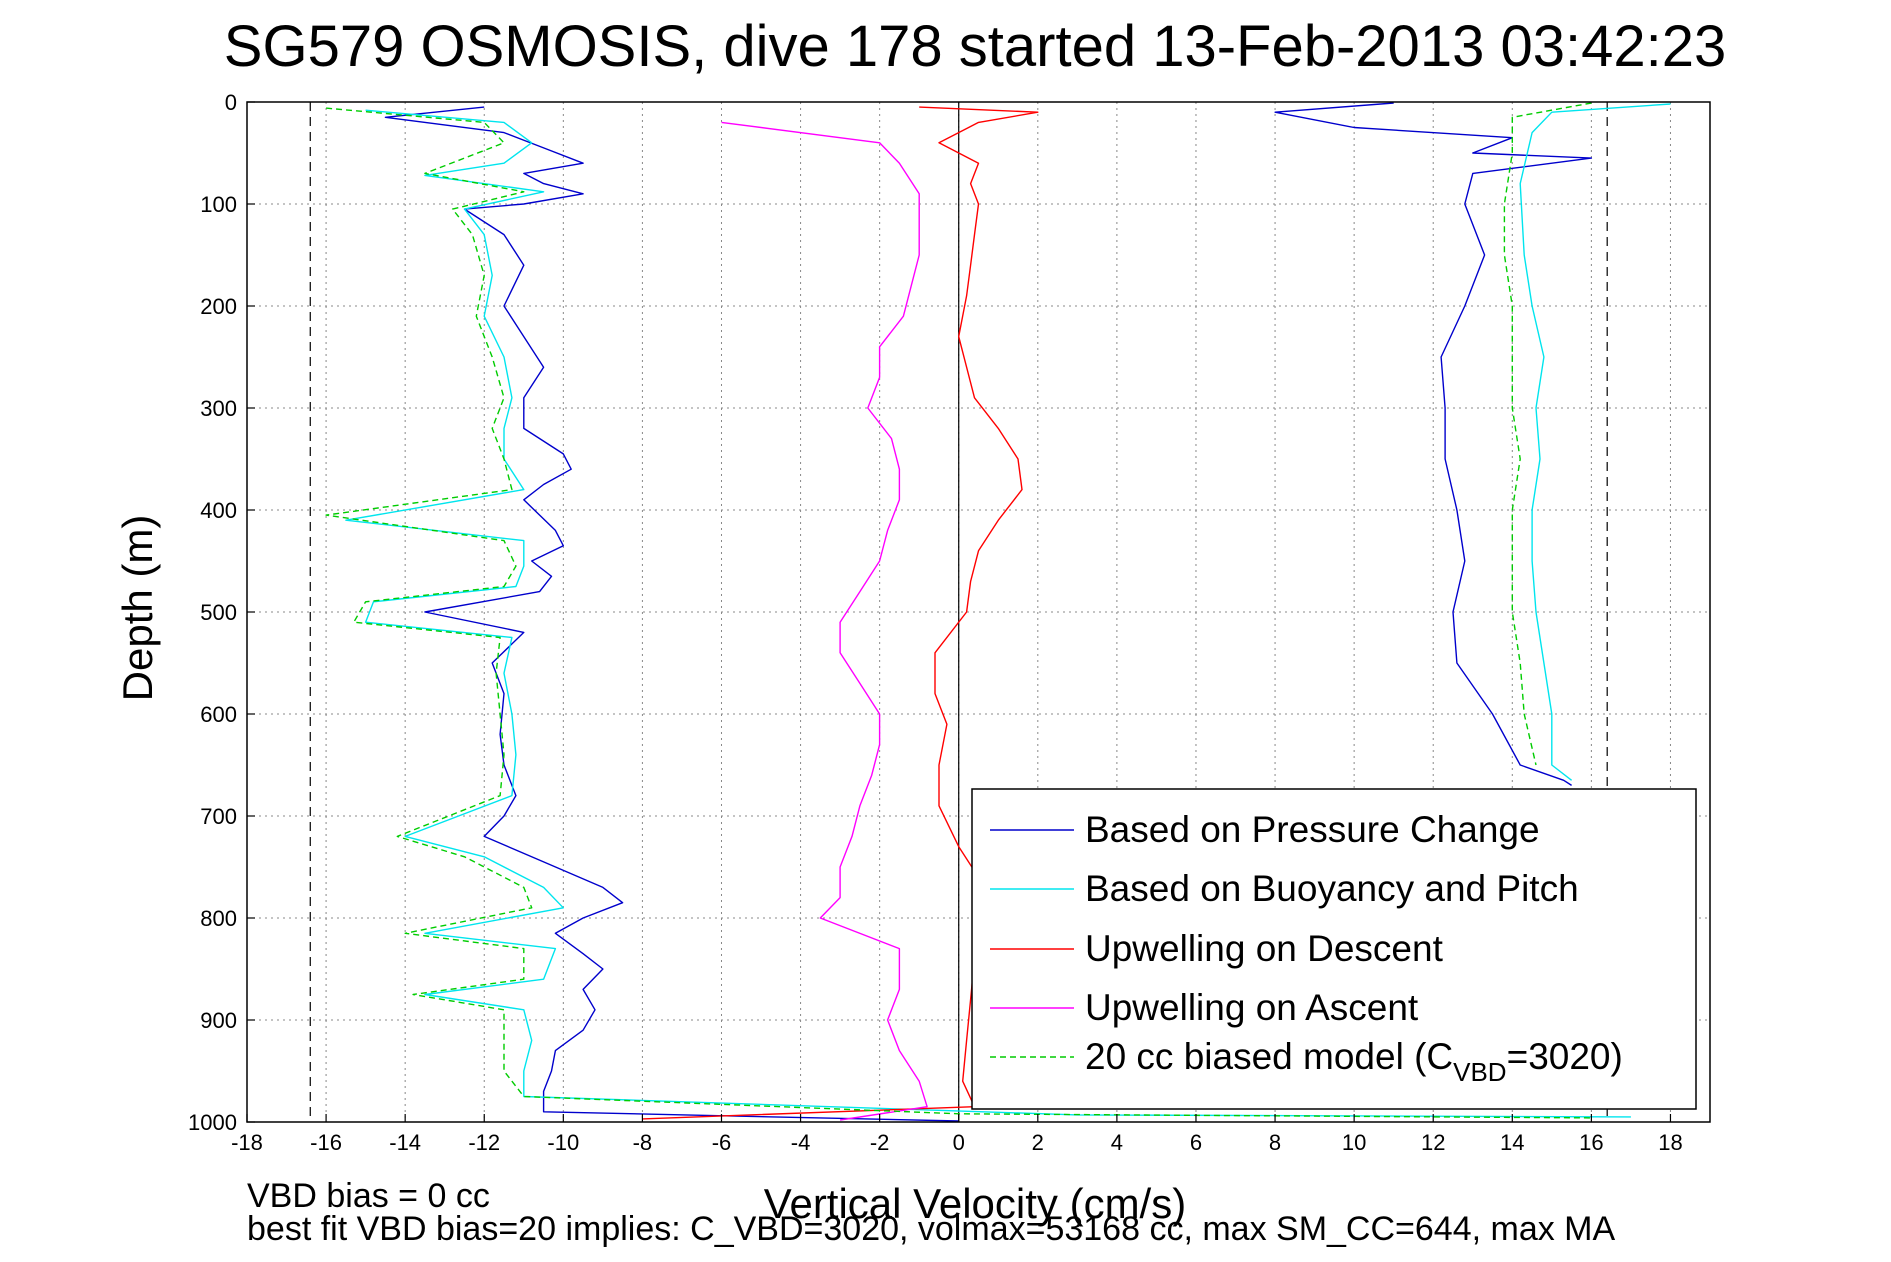  Describe the element at coordinates (1354, 1142) in the screenshot. I see `x-tick-label: 10` at that location.